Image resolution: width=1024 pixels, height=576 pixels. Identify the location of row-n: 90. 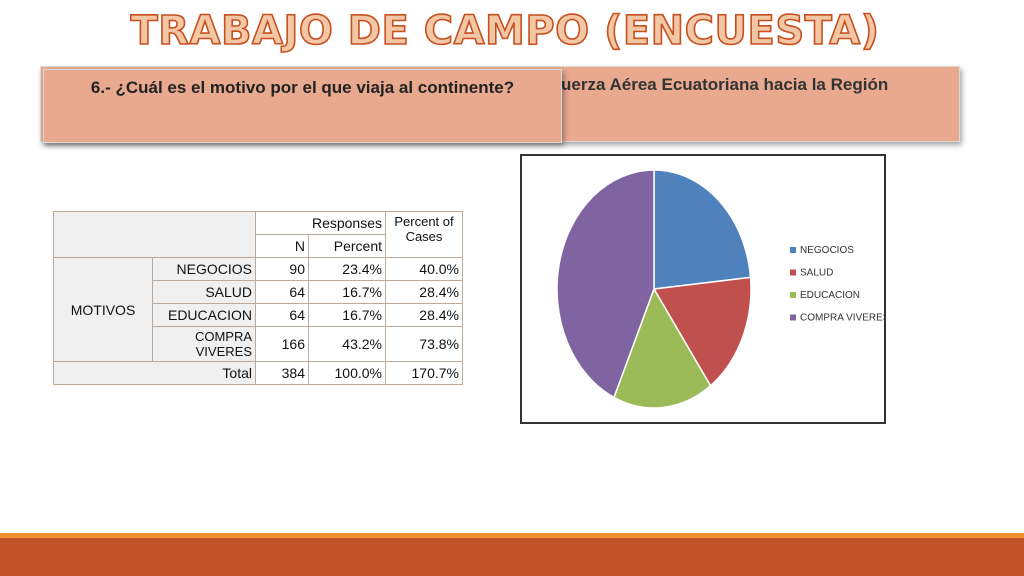
(282, 269).